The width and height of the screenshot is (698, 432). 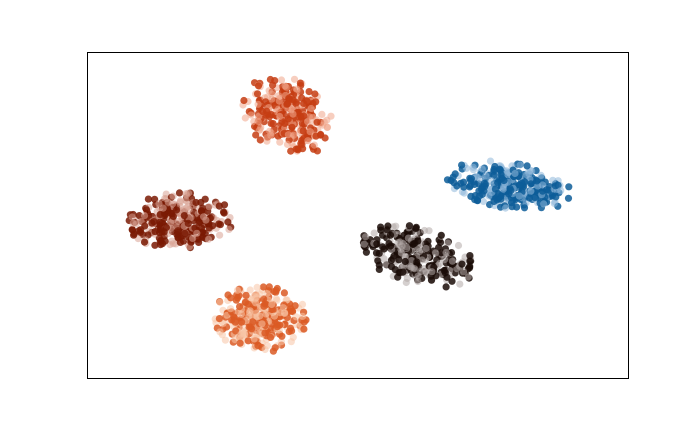 I want to click on cluster-black, so click(x=417, y=256).